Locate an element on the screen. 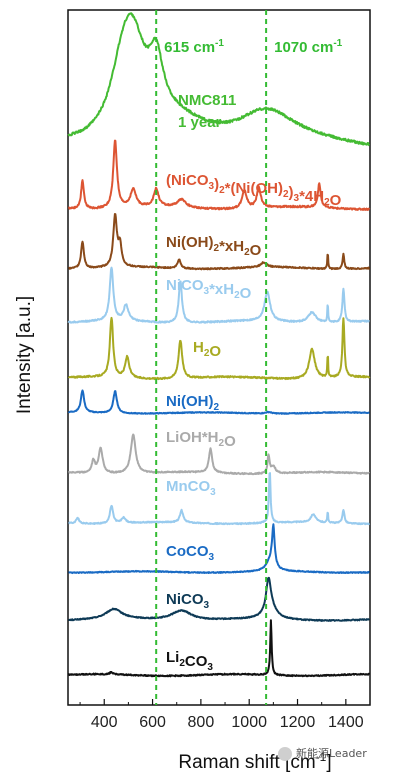  series-label-nioh2: Ni(OH)2 is located at coordinates (193, 403).